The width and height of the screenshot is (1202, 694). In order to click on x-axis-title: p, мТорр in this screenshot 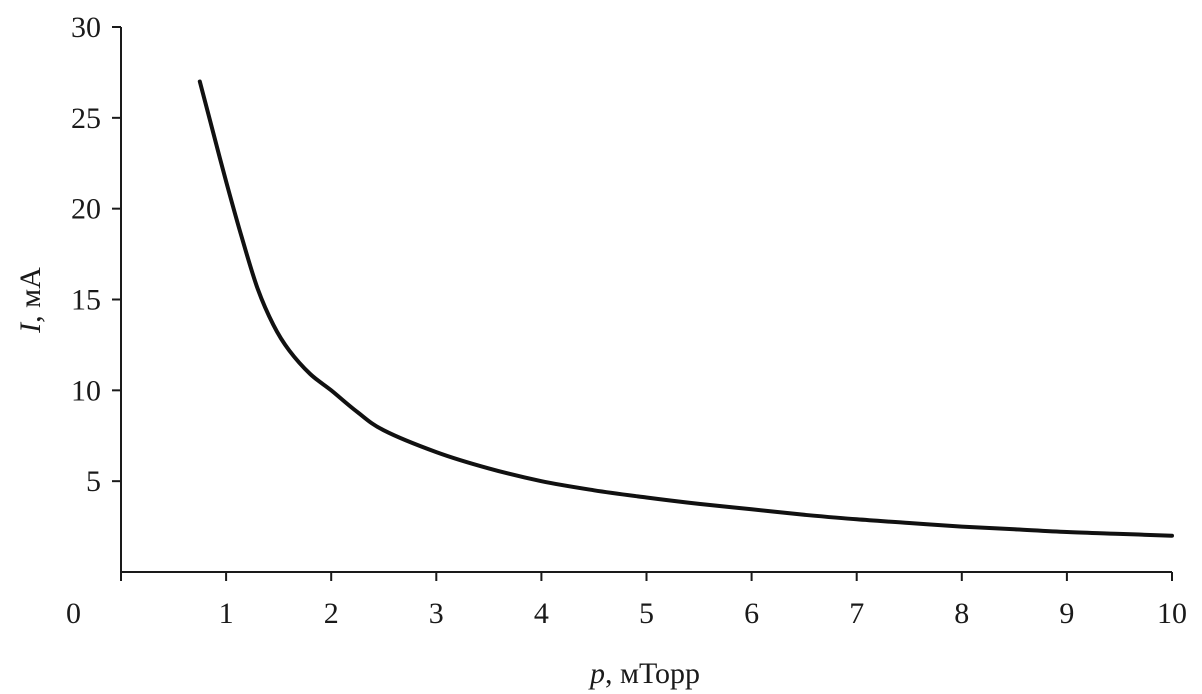, I will do `click(644, 673)`.